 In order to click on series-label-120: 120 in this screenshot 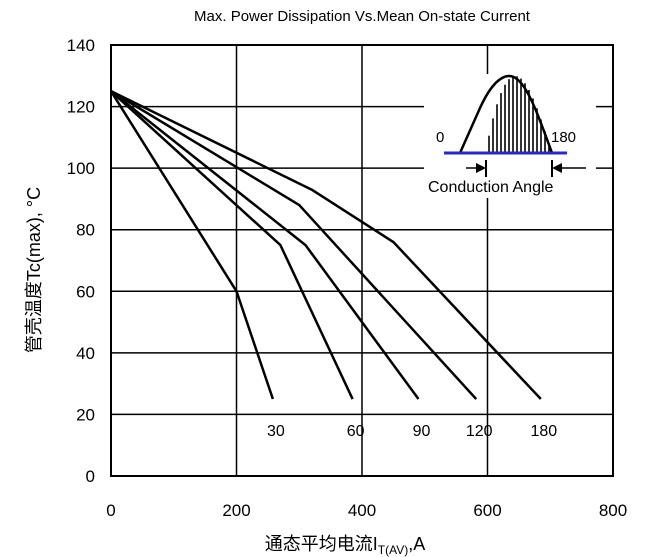, I will do `click(479, 431)`.